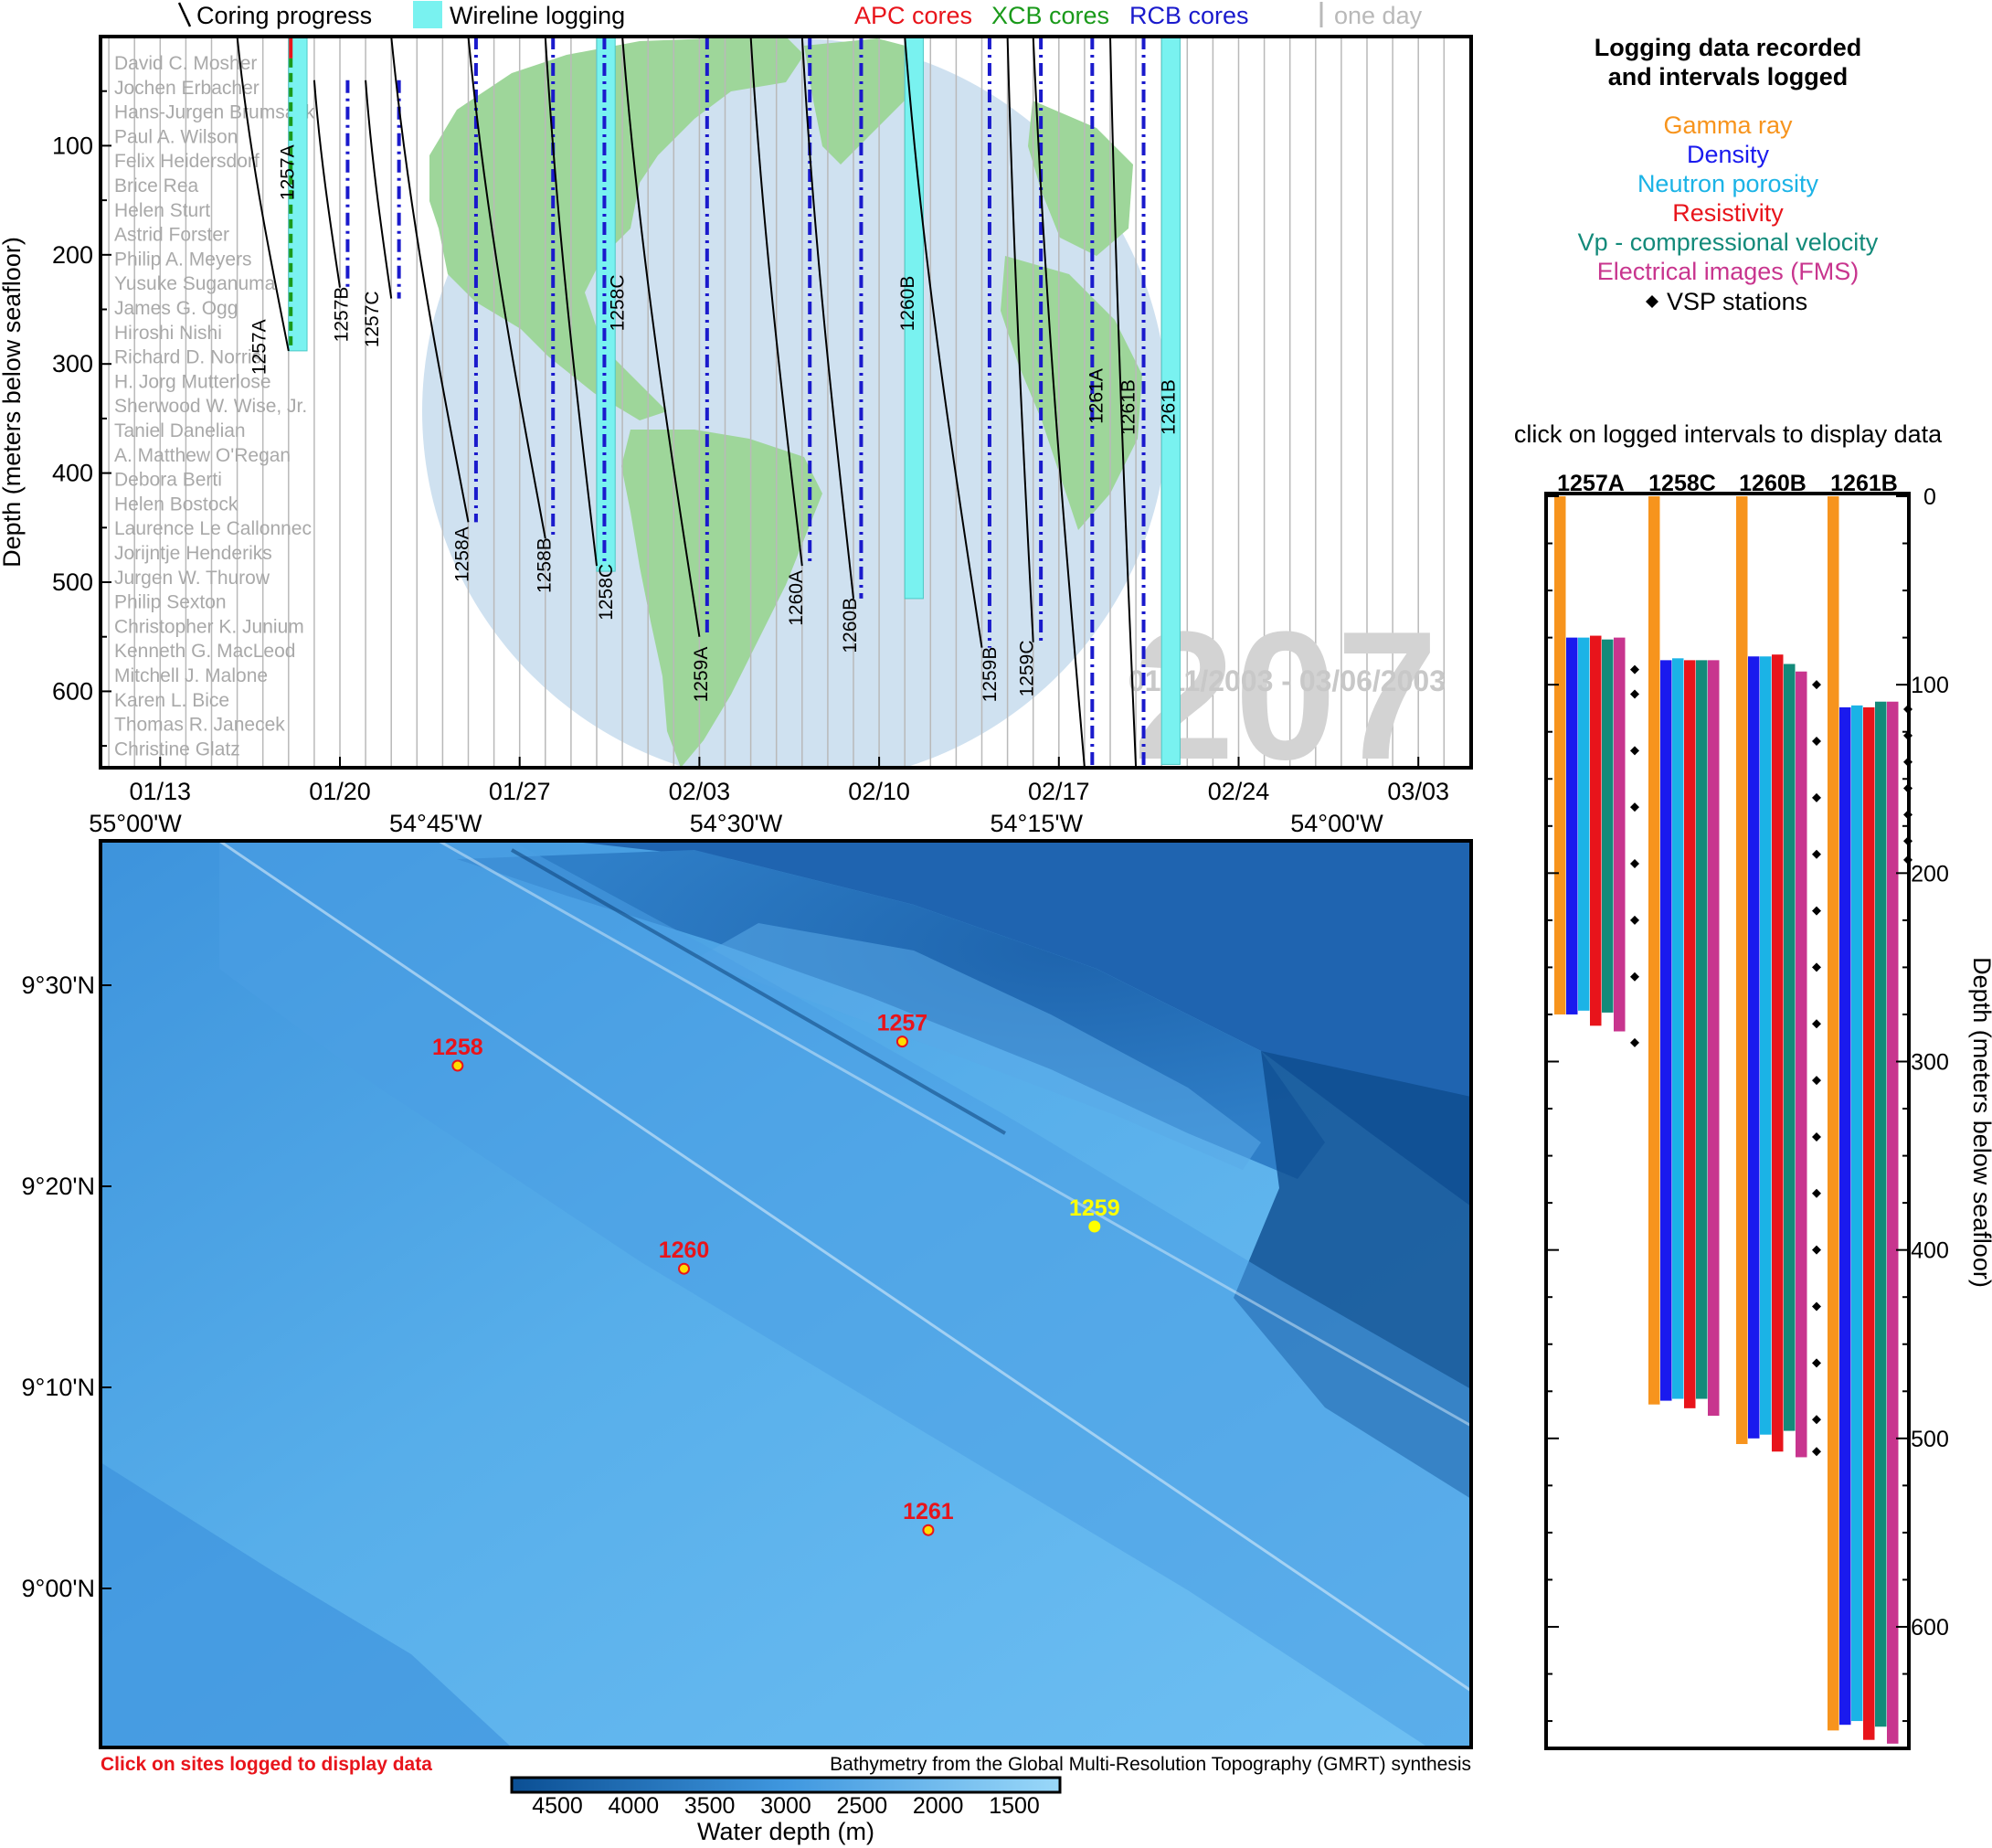 The width and height of the screenshot is (1992, 1848). I want to click on longitude-label: 54°45'W, so click(436, 823).